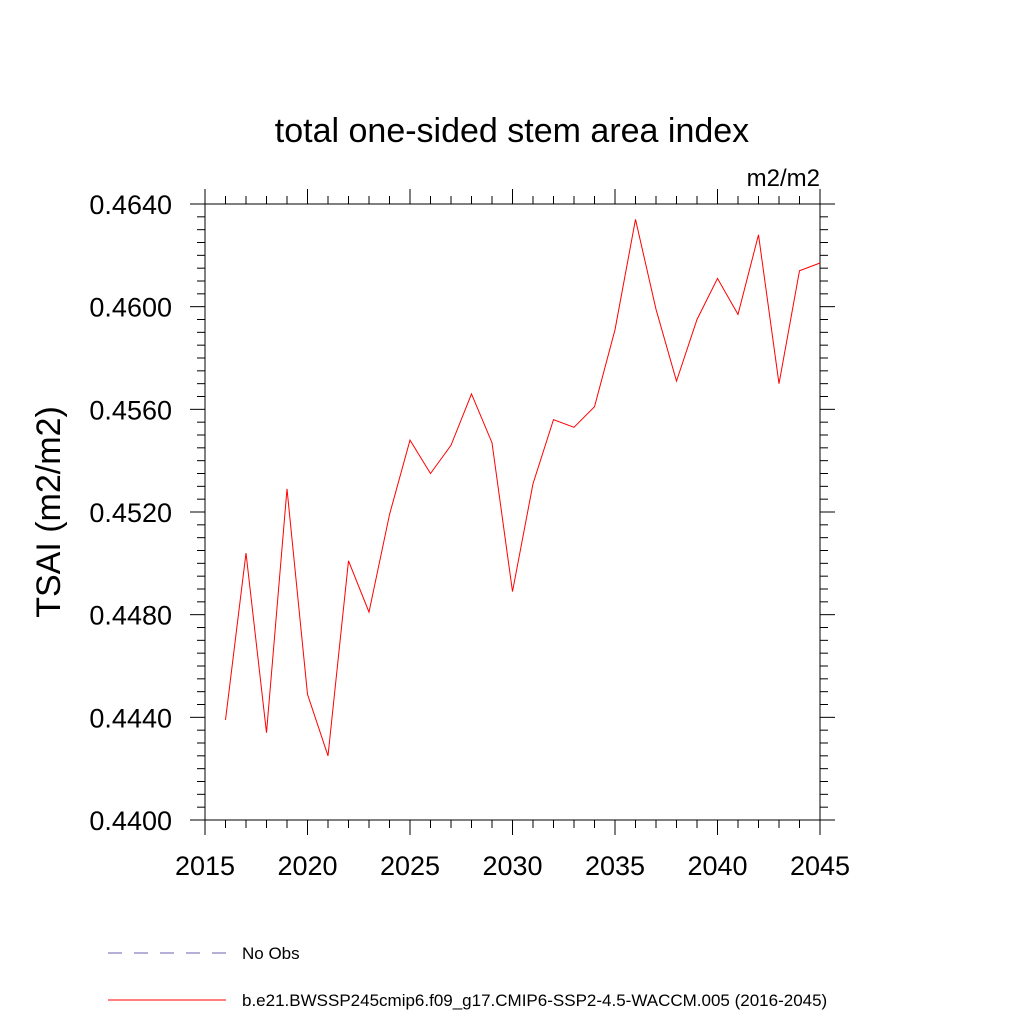  Describe the element at coordinates (49, 512) in the screenshot. I see `y-axis-label: TSAI (m2/m2)` at that location.